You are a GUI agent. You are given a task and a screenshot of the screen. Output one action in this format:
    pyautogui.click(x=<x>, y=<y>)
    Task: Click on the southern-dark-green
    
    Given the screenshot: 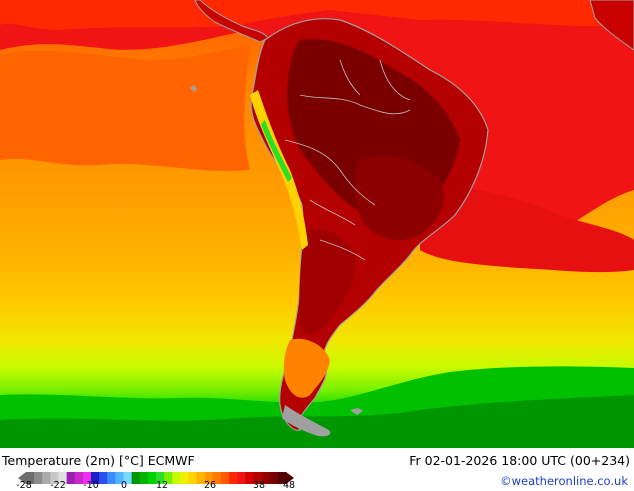 What is the action you would take?
    pyautogui.click(x=317, y=421)
    